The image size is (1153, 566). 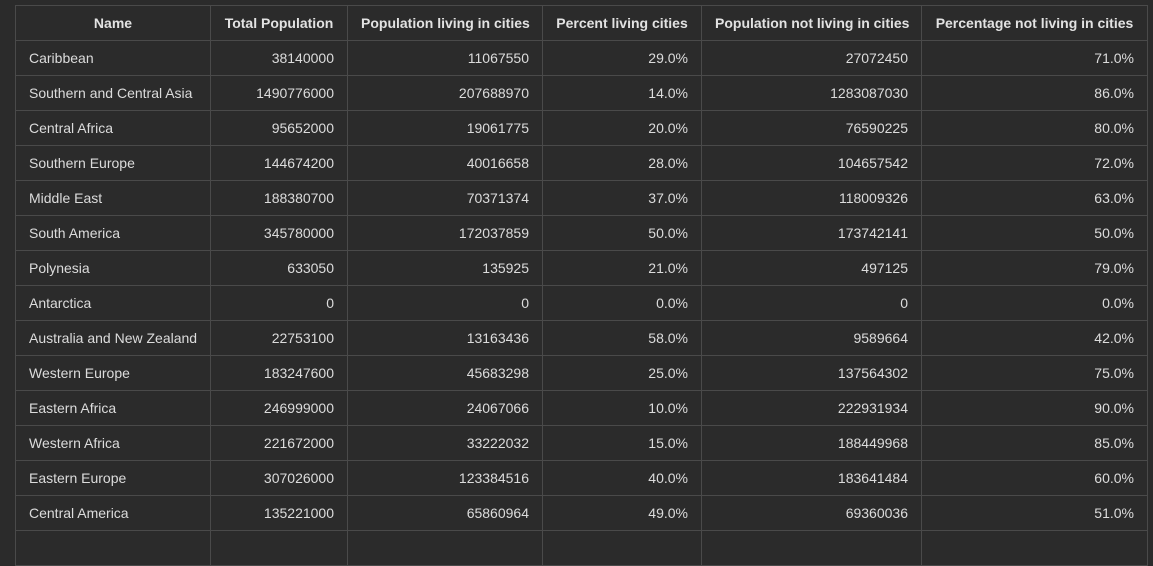 What do you see at coordinates (445, 513) in the screenshot?
I see `cell-population-in-cities: 65860964` at bounding box center [445, 513].